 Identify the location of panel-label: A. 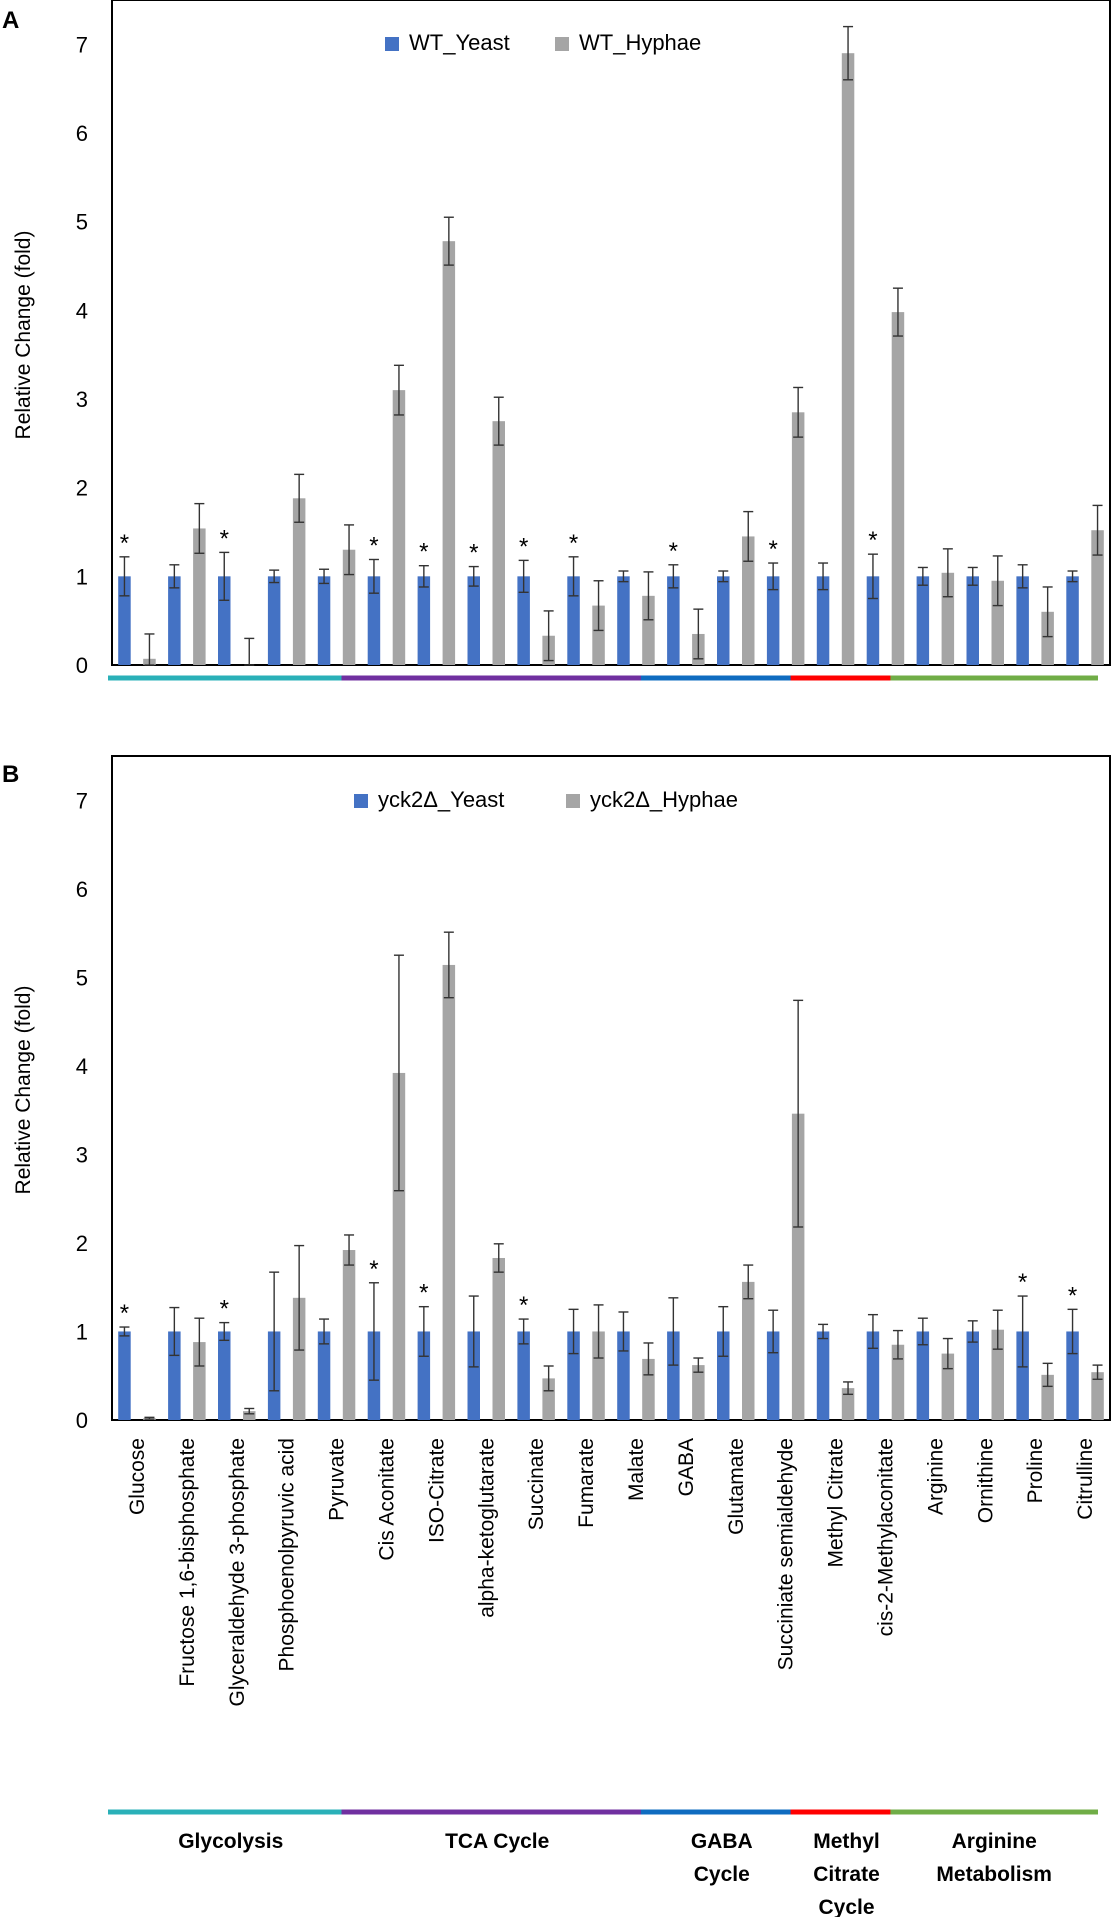
(10, 20).